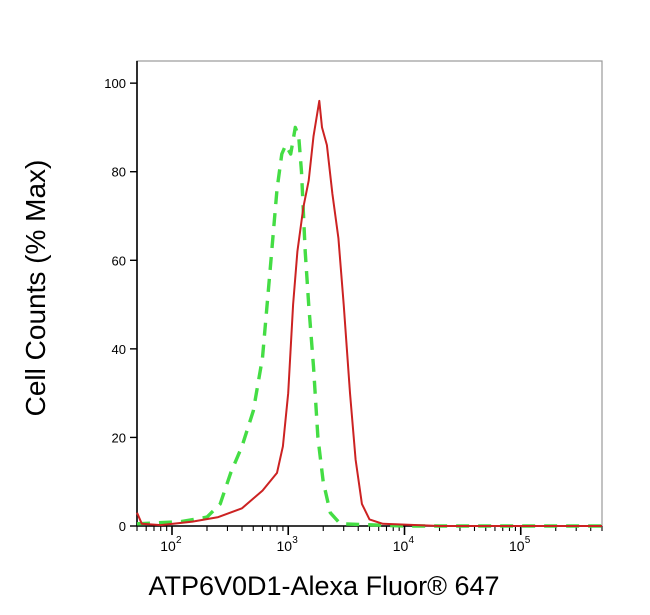 The image size is (650, 615). I want to click on y-ticks: 0 20 40 60 80 100, so click(120, 305).